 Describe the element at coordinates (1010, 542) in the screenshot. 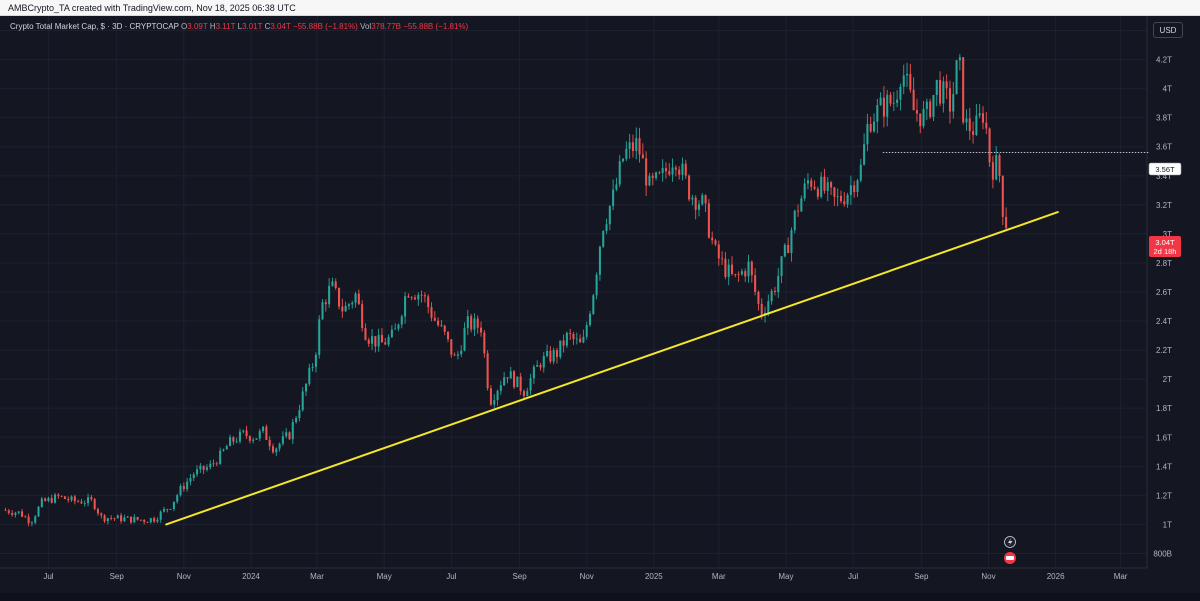

I see `lightning-icon` at that location.